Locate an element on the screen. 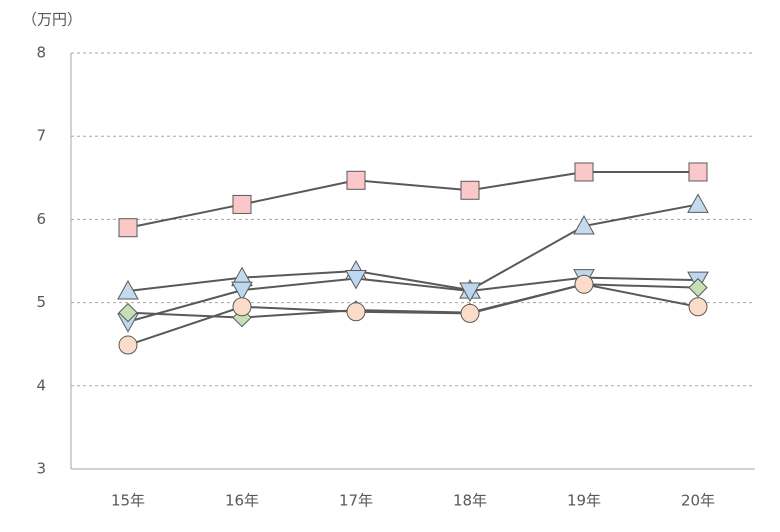 The width and height of the screenshot is (780, 532). x-tick-label: 19年 is located at coordinates (584, 501).